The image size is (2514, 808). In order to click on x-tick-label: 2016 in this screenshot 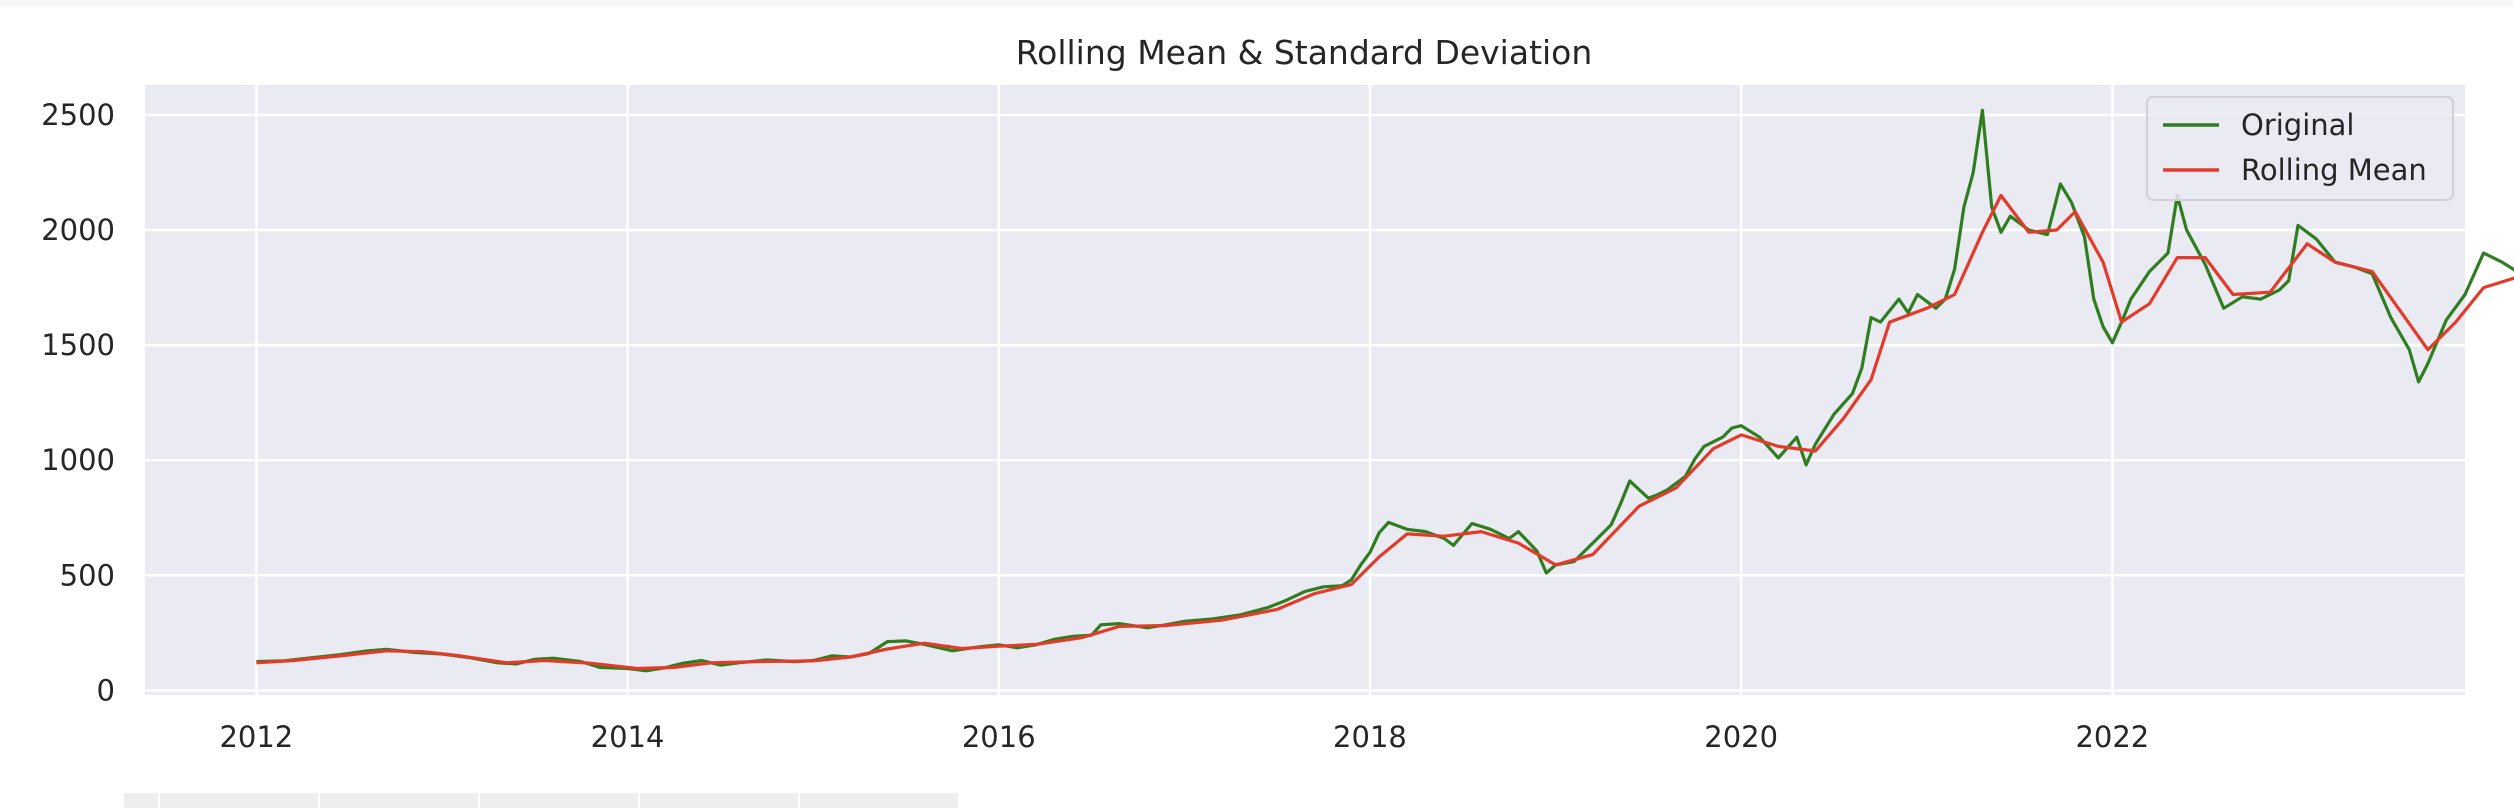, I will do `click(999, 737)`.